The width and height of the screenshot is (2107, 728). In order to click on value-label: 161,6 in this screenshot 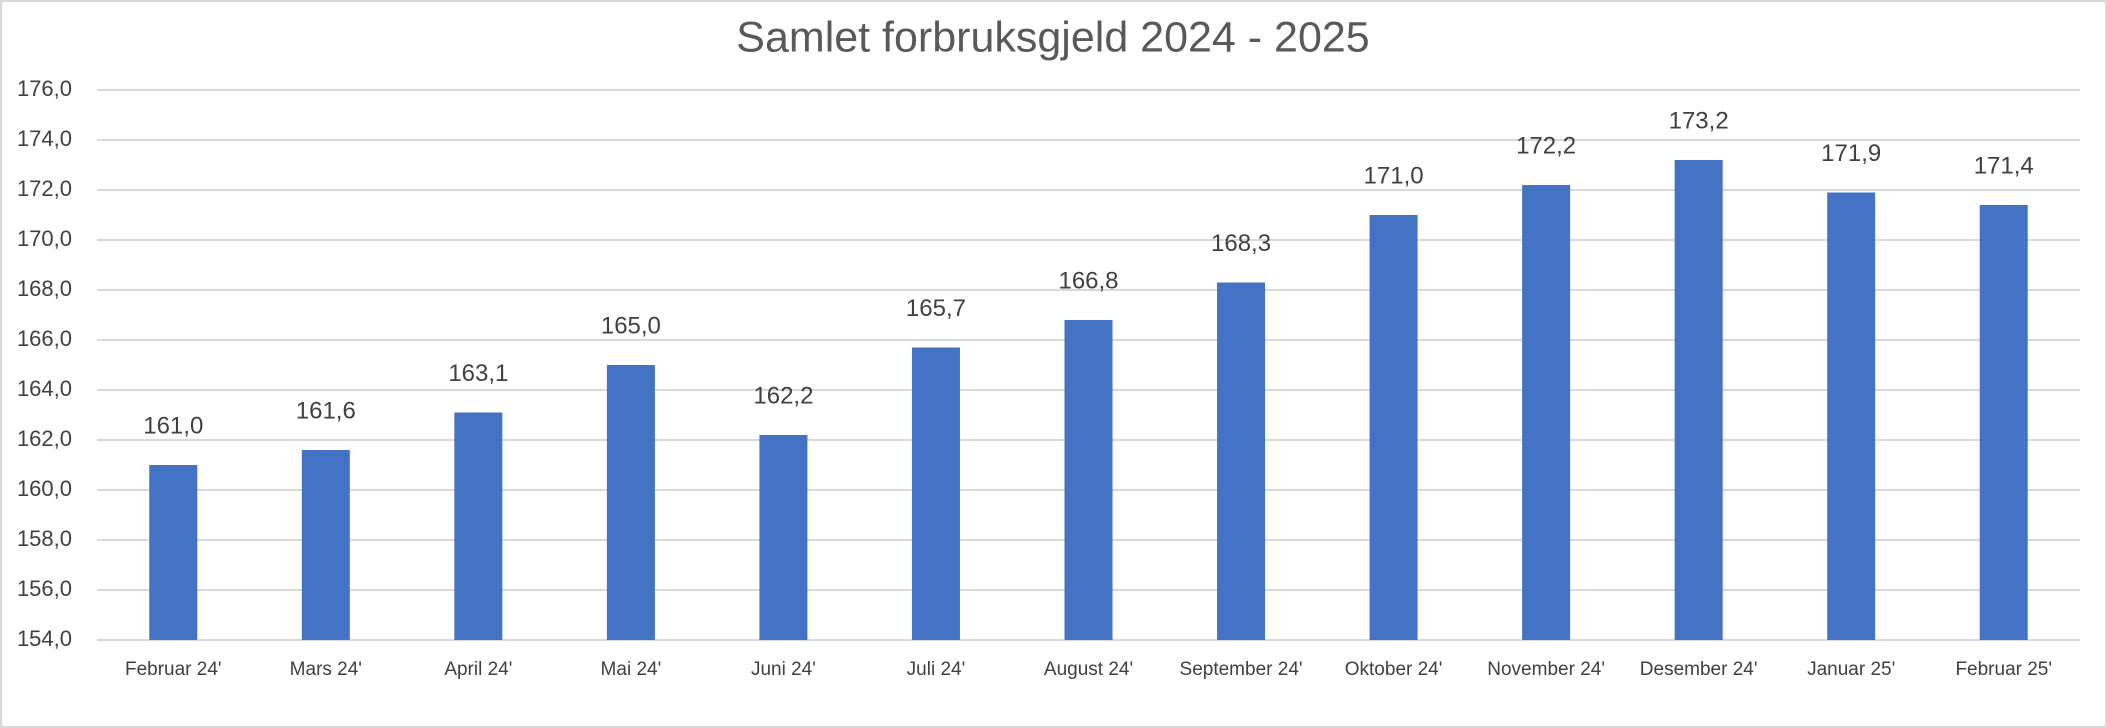, I will do `click(326, 410)`.